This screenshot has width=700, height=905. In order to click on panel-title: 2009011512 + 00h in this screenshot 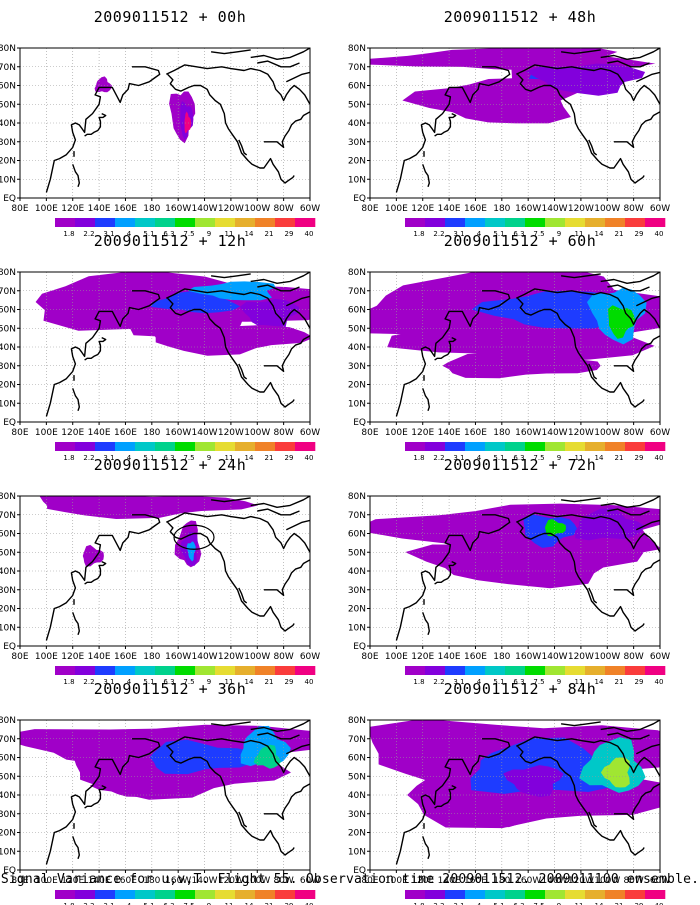, I will do `click(170, 17)`.